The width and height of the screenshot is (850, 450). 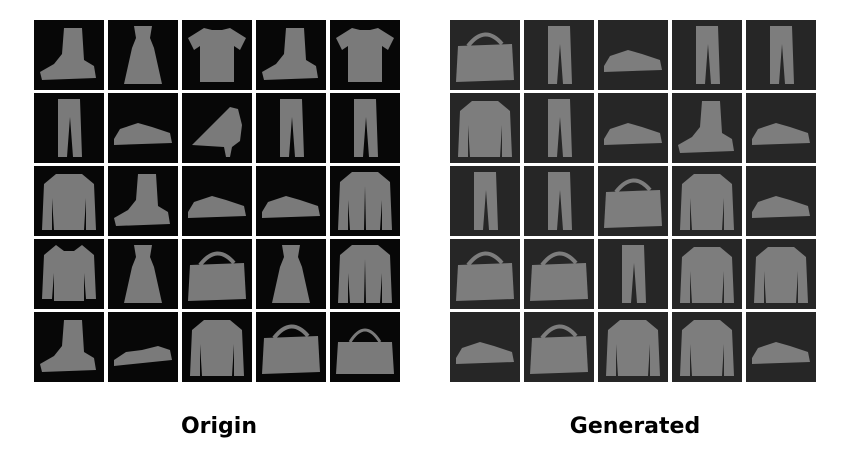 I want to click on sandal-icon, so click(x=143, y=356).